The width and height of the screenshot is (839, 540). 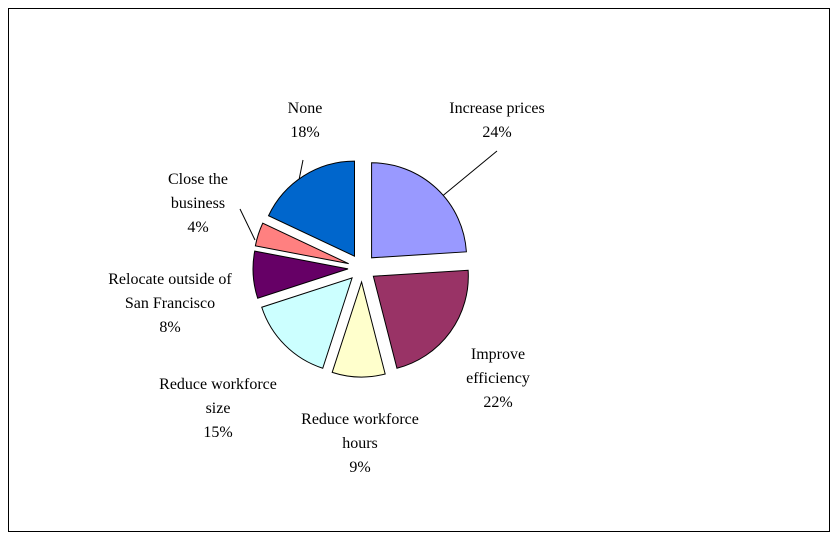 I want to click on slice-label: Reduce workforce hours 9%, so click(x=360, y=444).